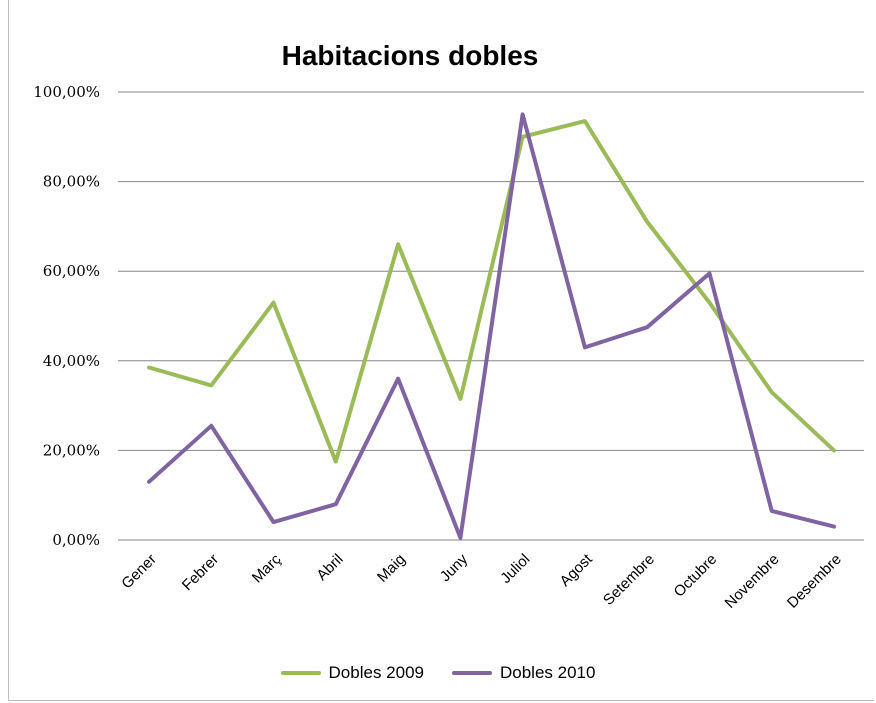 The width and height of the screenshot is (876, 703). I want to click on legend-item-series-1: Dobles 2009, so click(352, 673).